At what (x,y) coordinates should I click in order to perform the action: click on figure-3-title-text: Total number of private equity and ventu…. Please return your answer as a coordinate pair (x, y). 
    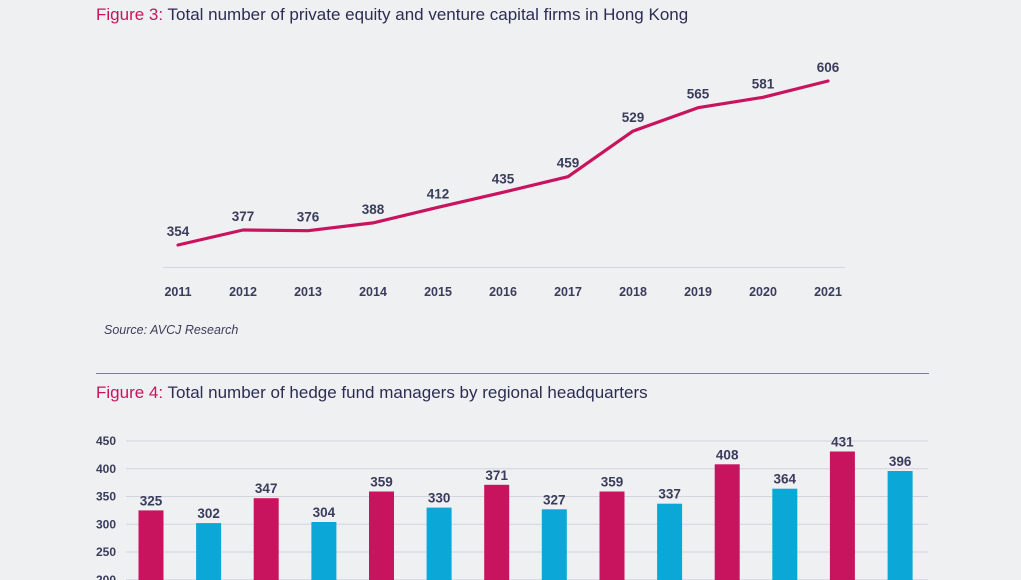
    Looking at the image, I should click on (428, 14).